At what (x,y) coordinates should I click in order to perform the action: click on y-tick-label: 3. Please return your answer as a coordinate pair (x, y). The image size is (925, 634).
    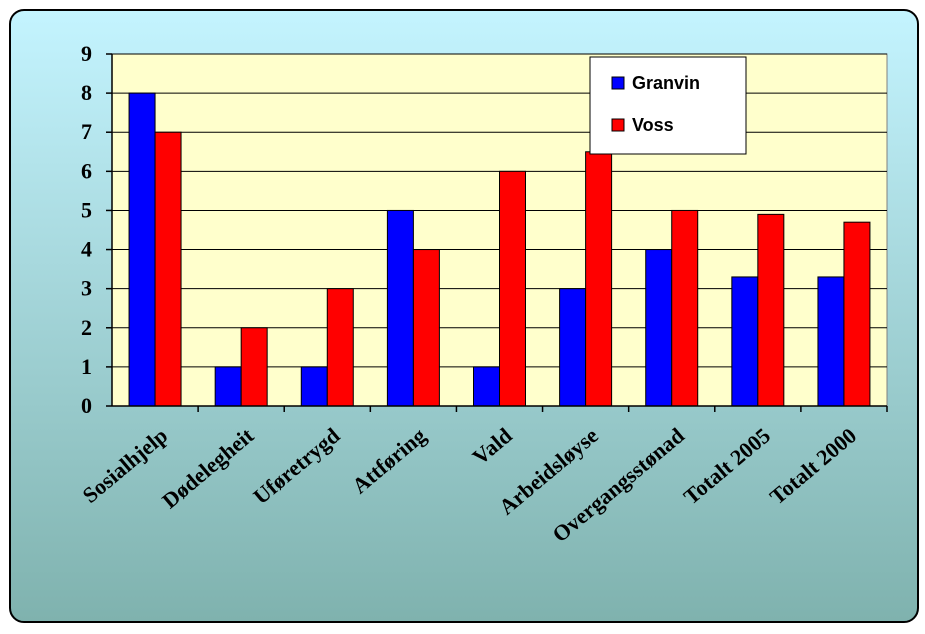
    Looking at the image, I should click on (86, 288).